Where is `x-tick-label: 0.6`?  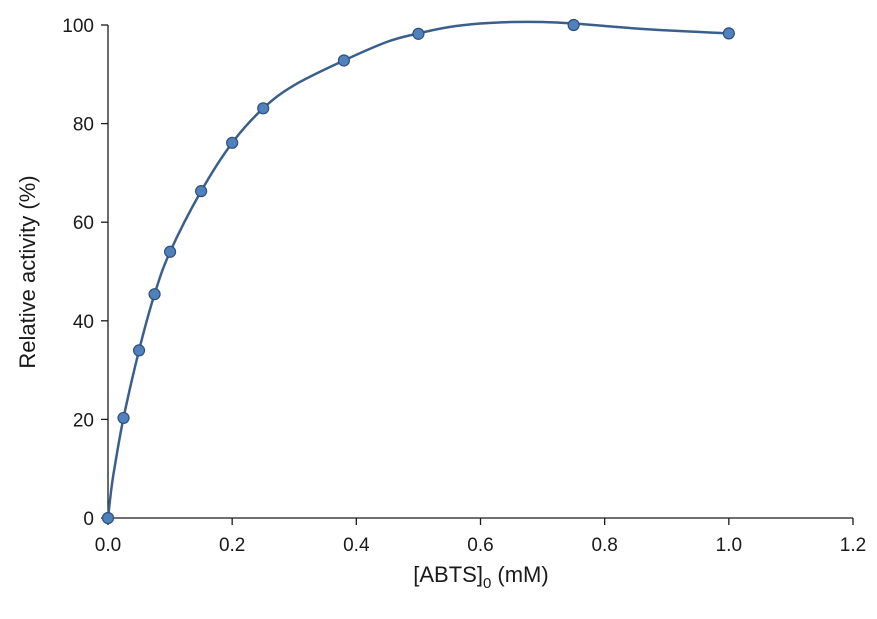
x-tick-label: 0.6 is located at coordinates (480, 545).